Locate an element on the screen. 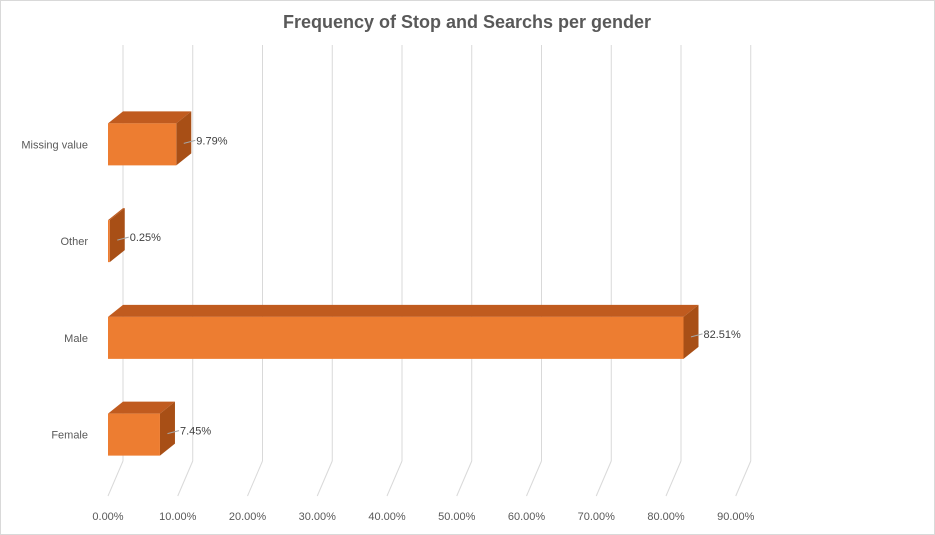 The width and height of the screenshot is (935, 535). bar-missing-value is located at coordinates (150, 138).